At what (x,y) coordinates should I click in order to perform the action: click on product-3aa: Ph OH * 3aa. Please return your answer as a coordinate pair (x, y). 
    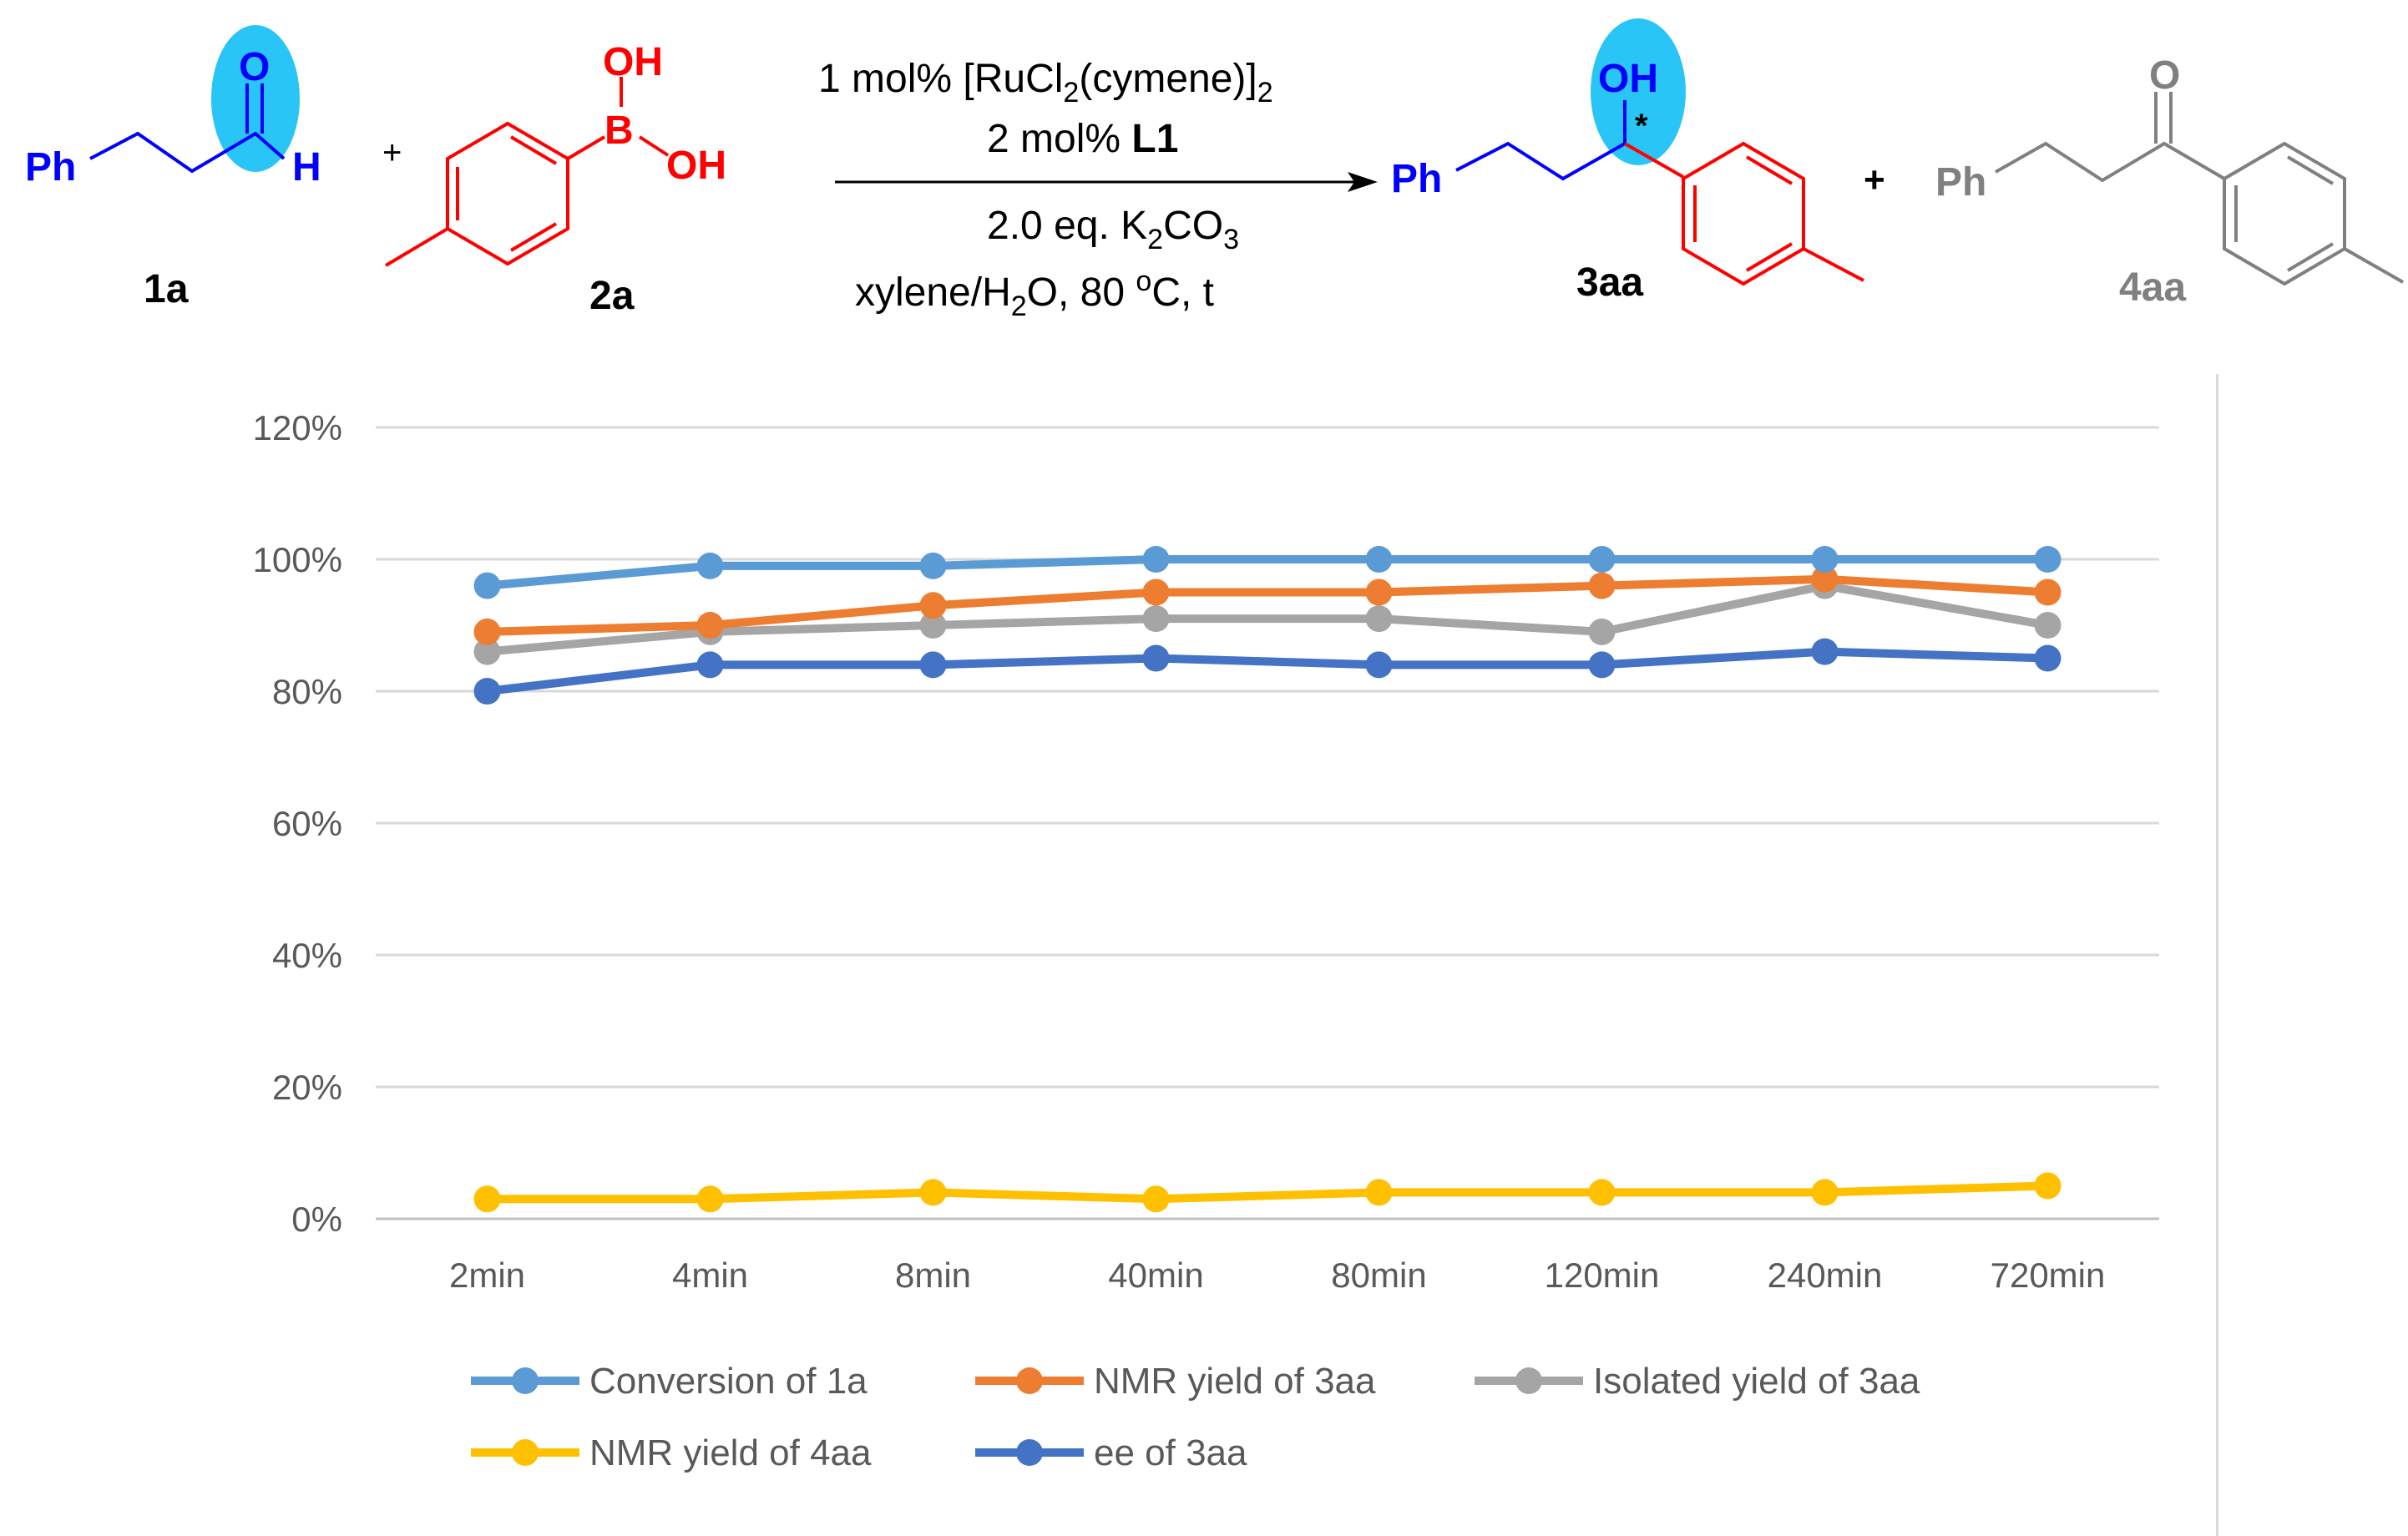
    Looking at the image, I should click on (1627, 161).